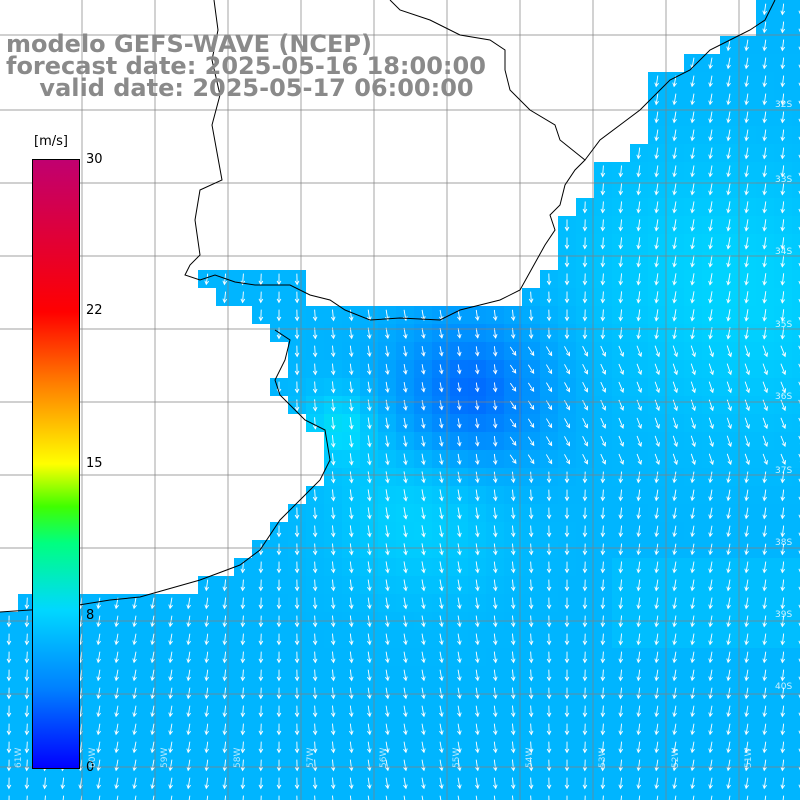  I want to click on latitude-label: 33S, so click(784, 180).